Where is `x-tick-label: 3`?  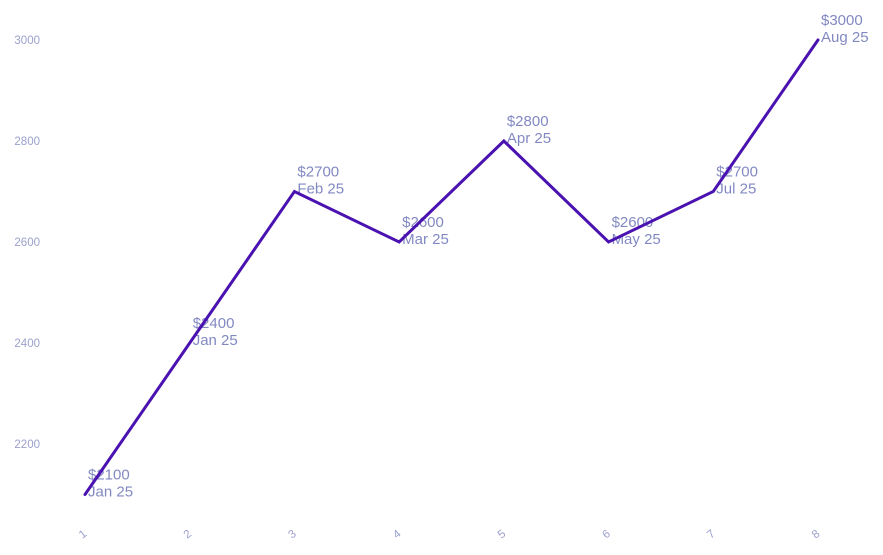
x-tick-label: 3 is located at coordinates (292, 534).